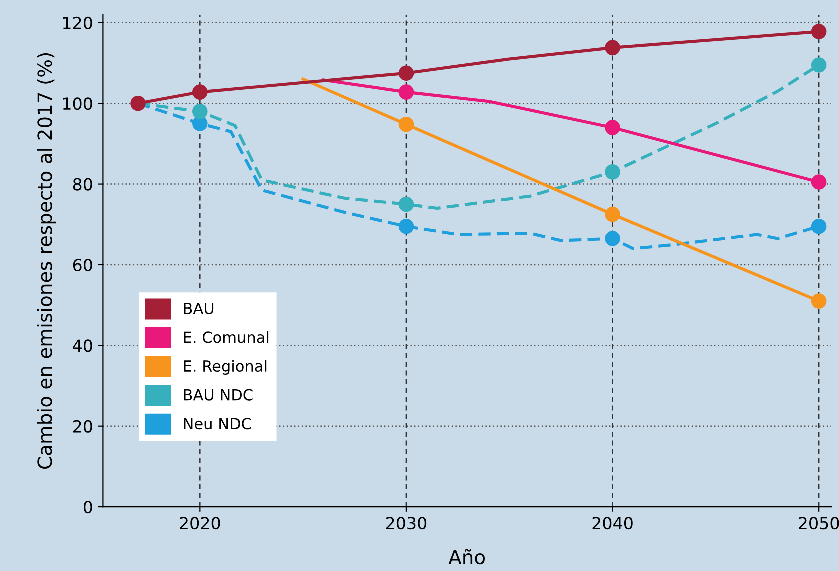 This screenshot has height=571, width=839. Describe the element at coordinates (82, 184) in the screenshot. I see `y-tick-label: 80` at that location.